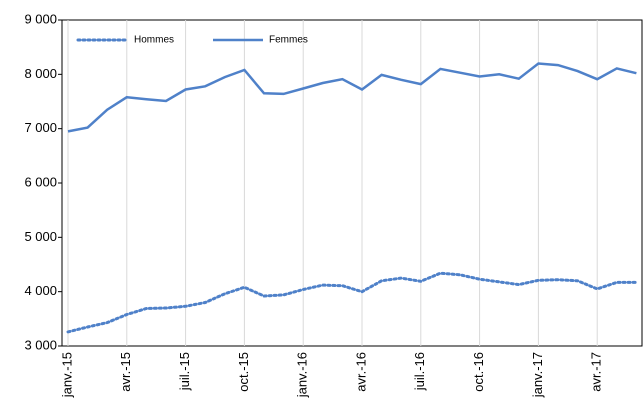  I want to click on y-tick-label: 4 000, so click(40, 290).